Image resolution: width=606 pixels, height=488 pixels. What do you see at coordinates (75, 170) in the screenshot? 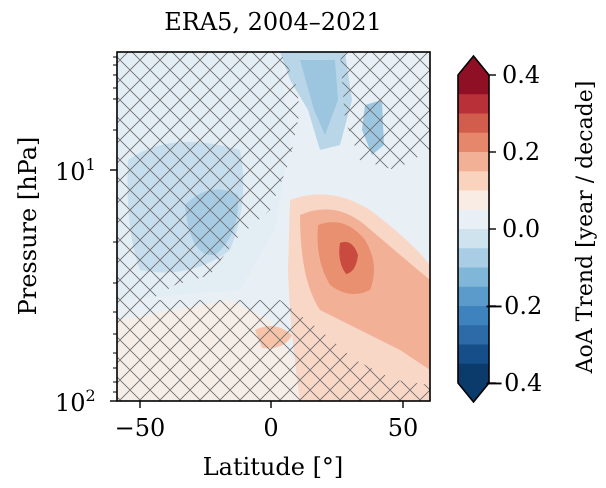
I see `y-tick-label-10: 10¹` at bounding box center [75, 170].